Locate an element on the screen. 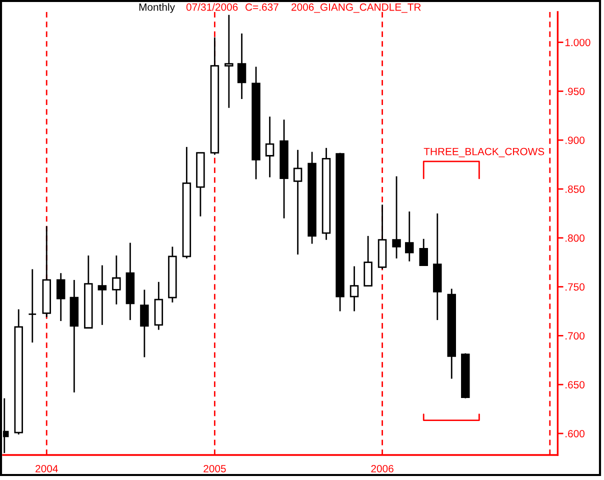 This screenshot has width=604, height=480. x-tick-label: 2005 is located at coordinates (215, 468).